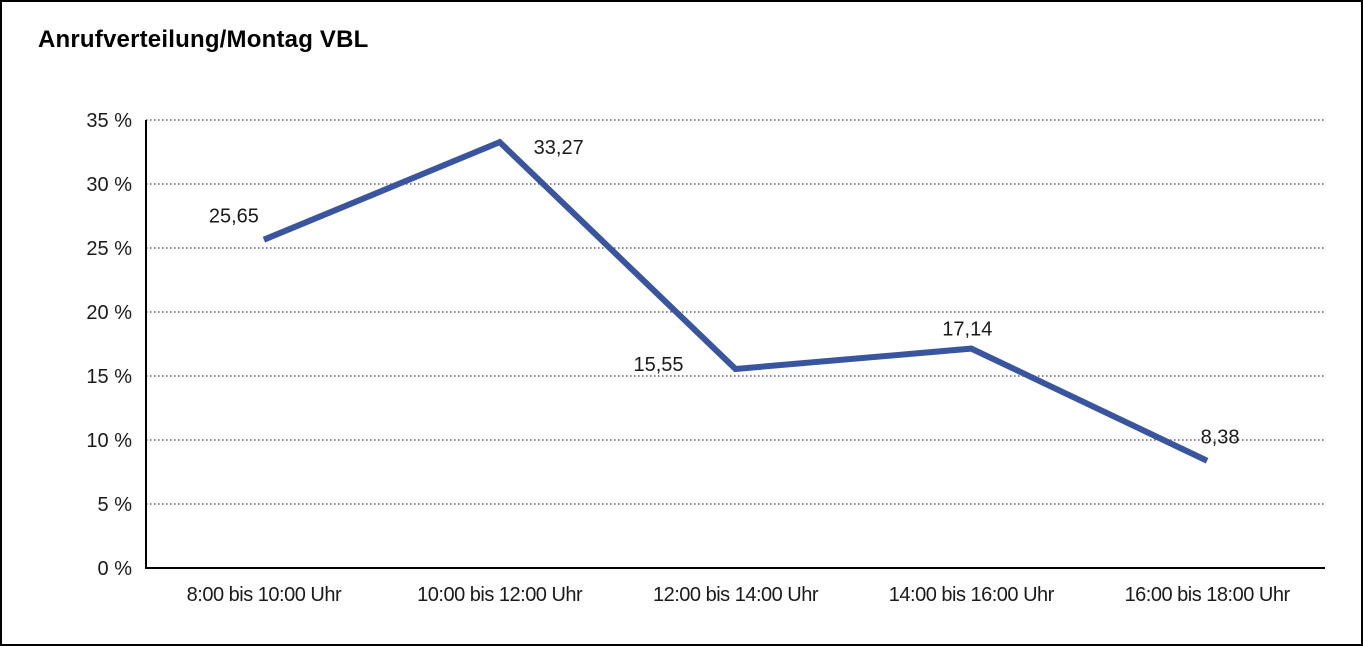 This screenshot has width=1363, height=646. Describe the element at coordinates (1220, 438) in the screenshot. I see `data-point-label: 8,38` at that location.